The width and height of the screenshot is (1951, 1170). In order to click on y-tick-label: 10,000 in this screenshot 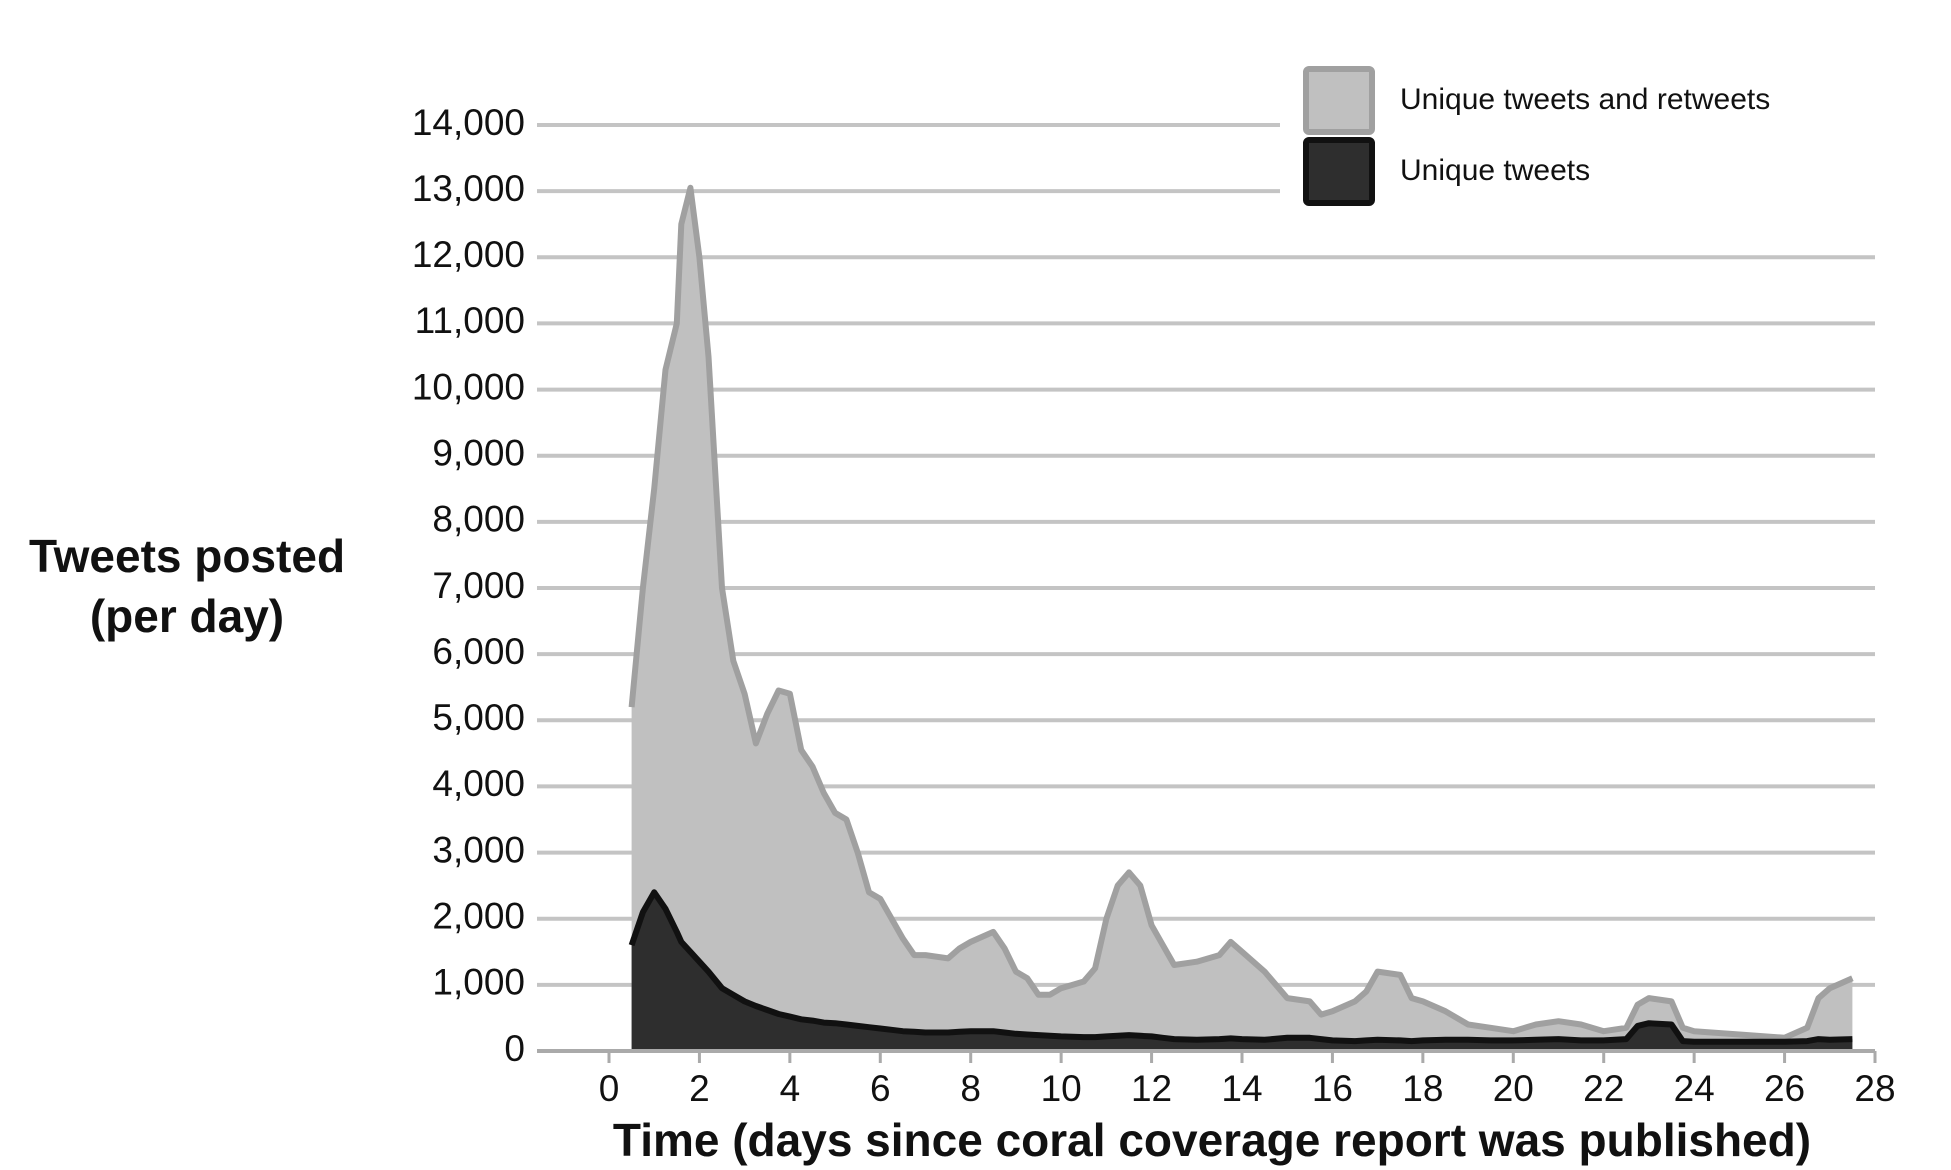, I will do `click(468, 386)`.